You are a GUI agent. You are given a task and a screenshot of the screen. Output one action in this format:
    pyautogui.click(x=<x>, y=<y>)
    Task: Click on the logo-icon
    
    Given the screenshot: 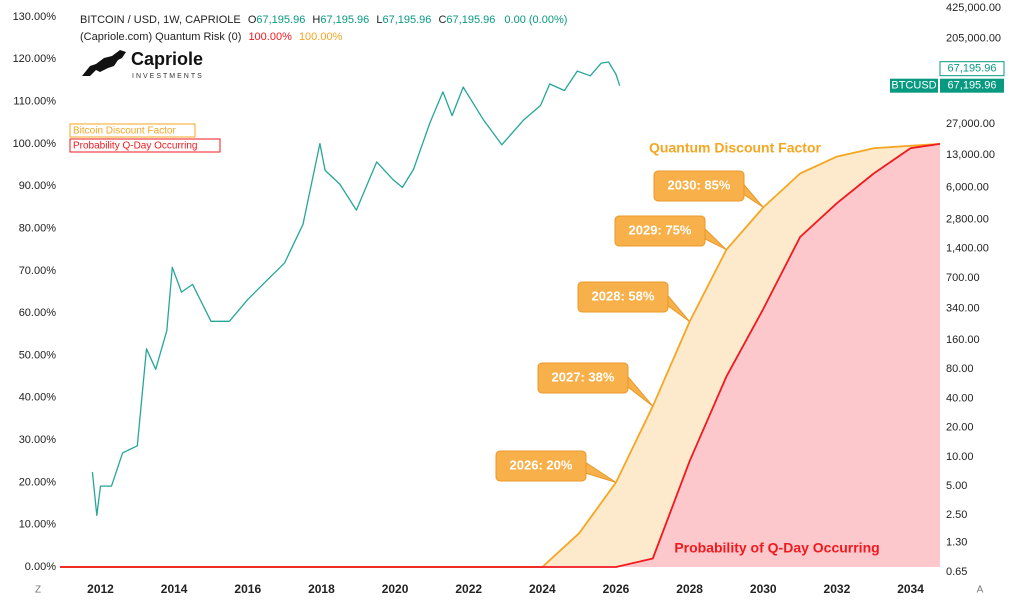 What is the action you would take?
    pyautogui.click(x=104, y=63)
    